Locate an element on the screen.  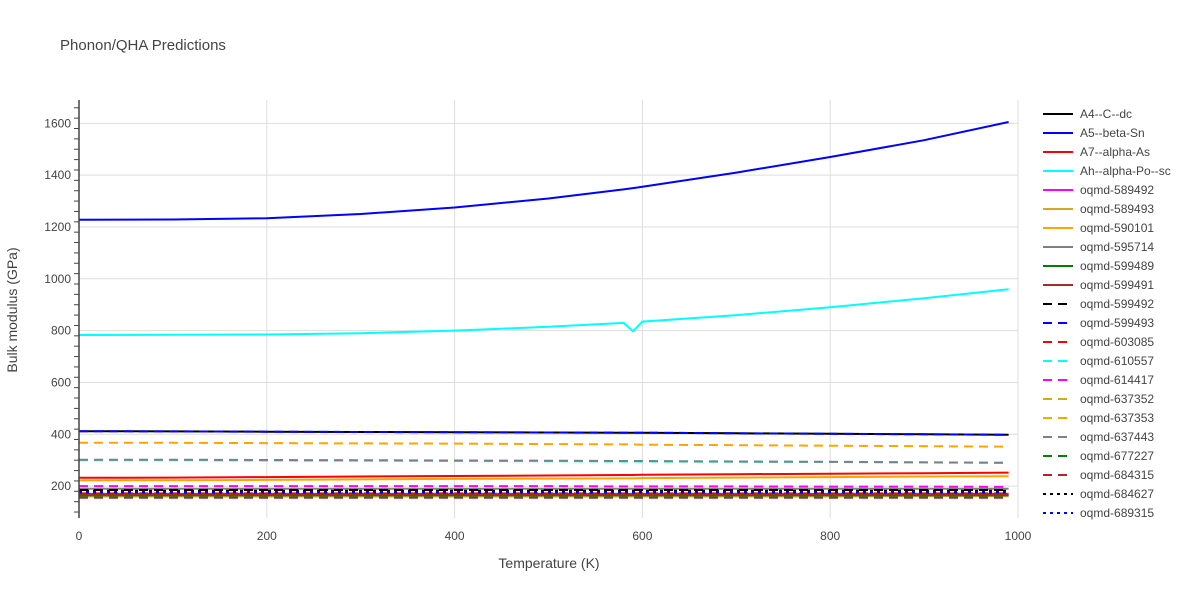
series-line-A7--alpha-As is located at coordinates (543, 475).